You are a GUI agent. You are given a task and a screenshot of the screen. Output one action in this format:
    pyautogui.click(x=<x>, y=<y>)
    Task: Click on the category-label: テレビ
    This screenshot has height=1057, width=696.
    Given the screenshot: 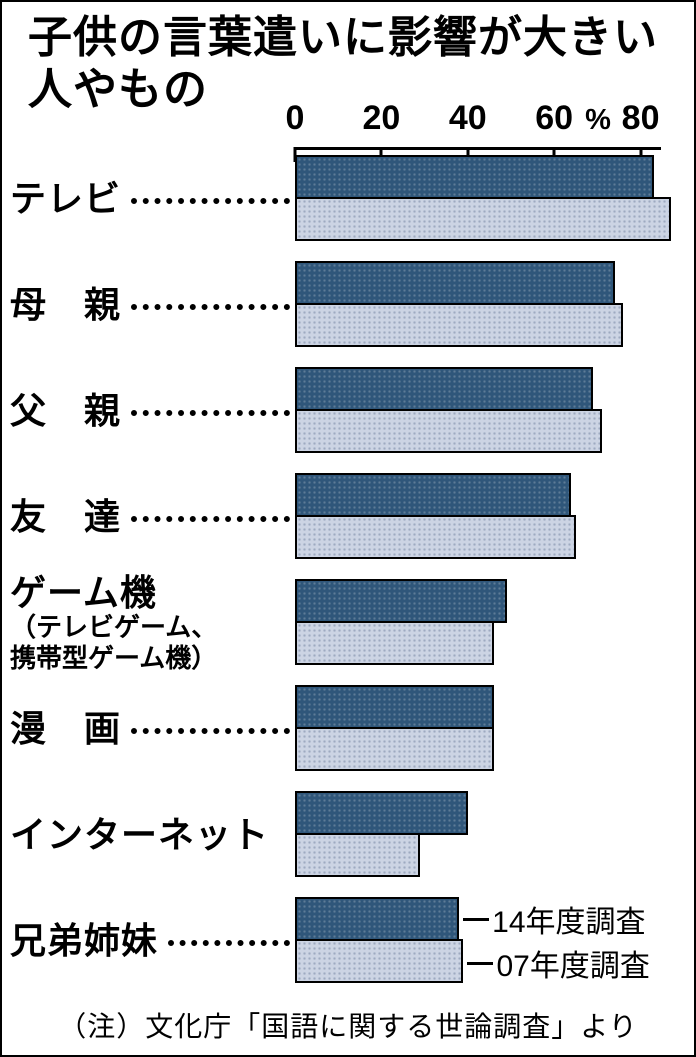 What is the action you would take?
    pyautogui.click(x=66, y=199)
    